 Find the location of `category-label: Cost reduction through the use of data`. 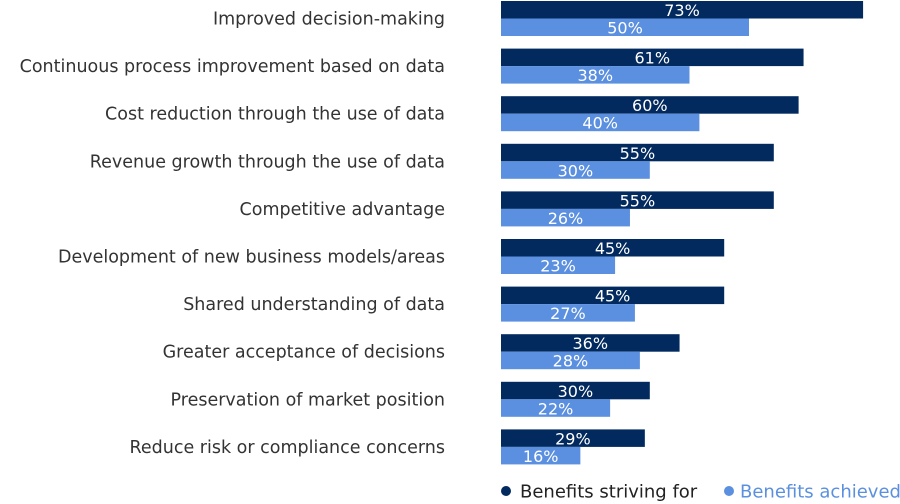

category-label: Cost reduction through the use of data is located at coordinates (275, 115).